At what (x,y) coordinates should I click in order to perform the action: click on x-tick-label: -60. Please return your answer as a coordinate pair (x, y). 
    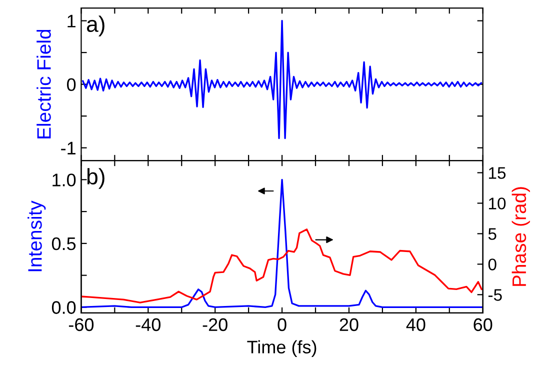
    Looking at the image, I should click on (81, 325).